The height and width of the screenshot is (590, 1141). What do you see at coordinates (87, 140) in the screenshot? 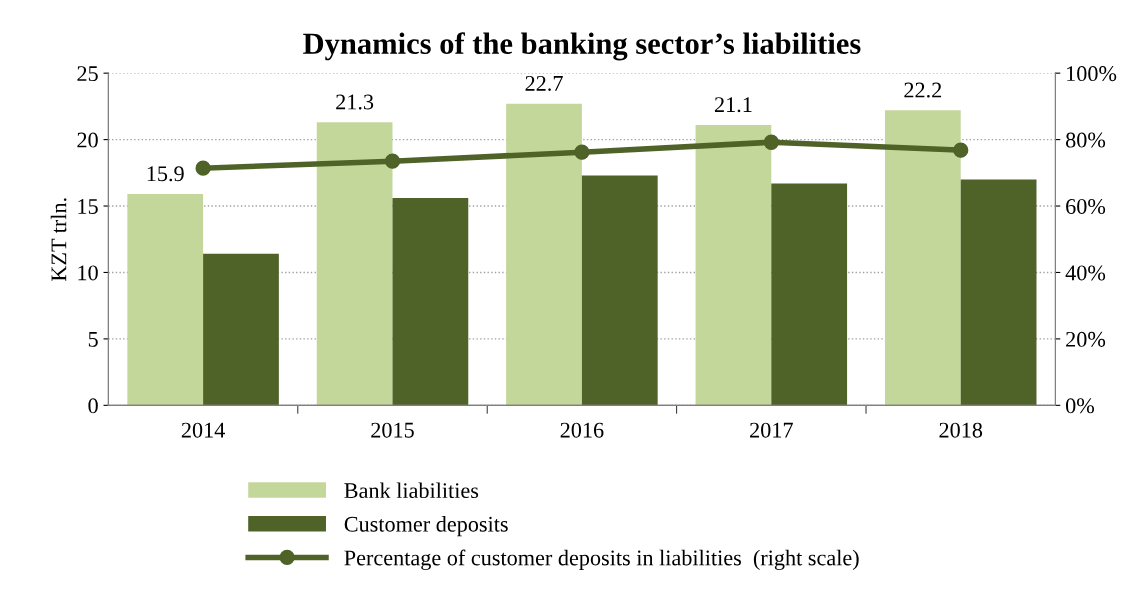
I see `y-tick-label: 20` at bounding box center [87, 140].